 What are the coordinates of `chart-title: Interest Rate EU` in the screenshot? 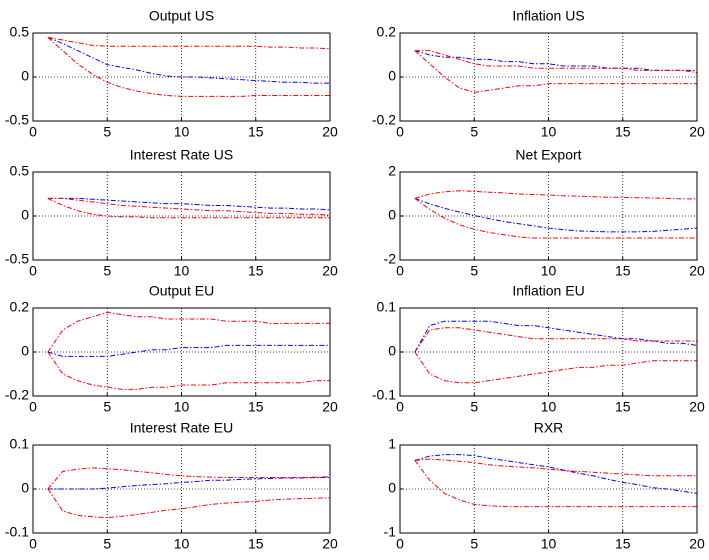 It's located at (182, 428).